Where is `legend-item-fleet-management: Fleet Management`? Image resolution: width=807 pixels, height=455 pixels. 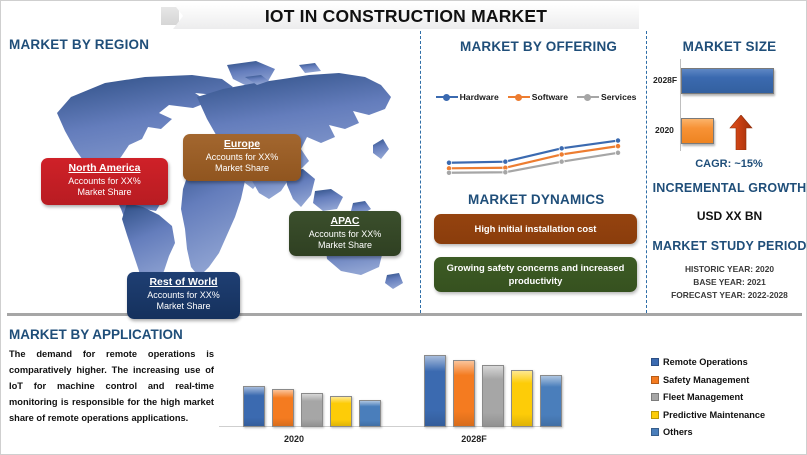 legend-item-fleet-management: Fleet Management is located at coordinates (728, 397).